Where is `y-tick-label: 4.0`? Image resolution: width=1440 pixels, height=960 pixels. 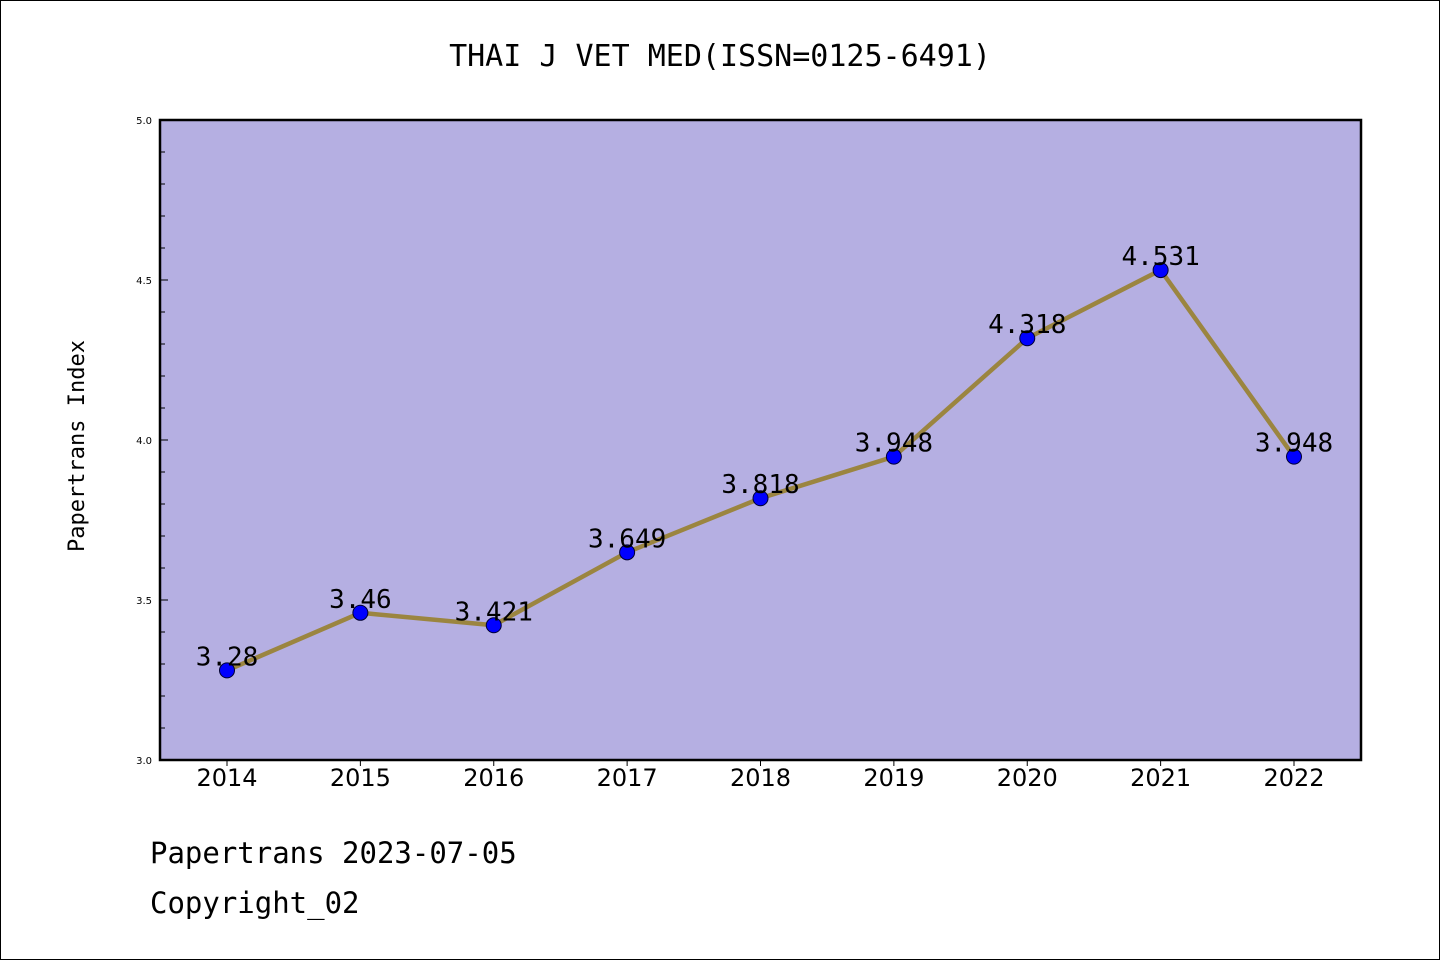
y-tick-label: 4.0 is located at coordinates (144, 441).